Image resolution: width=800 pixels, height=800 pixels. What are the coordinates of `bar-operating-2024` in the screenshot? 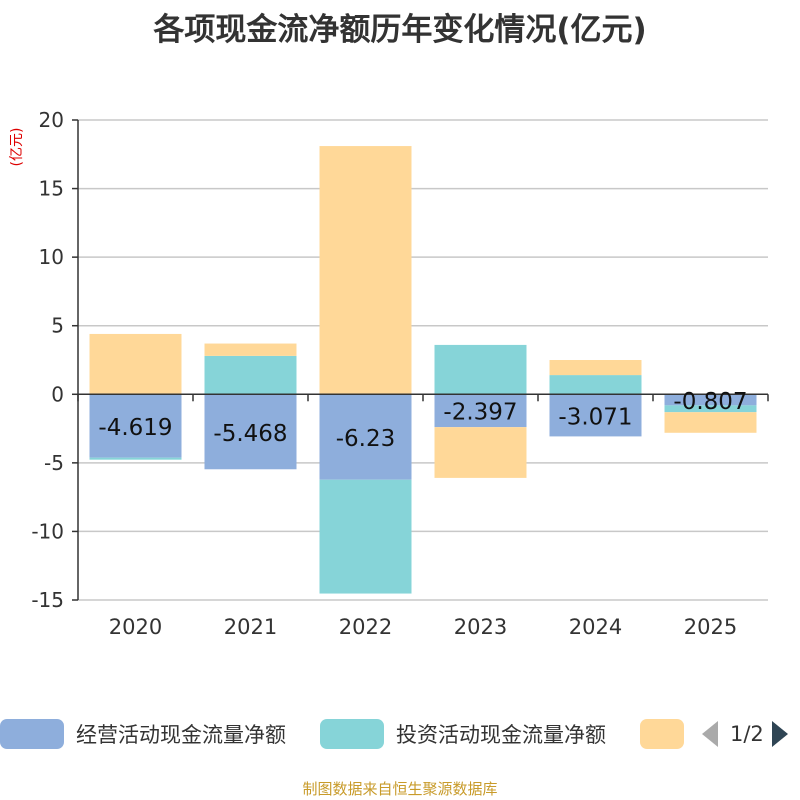 It's located at (595, 415).